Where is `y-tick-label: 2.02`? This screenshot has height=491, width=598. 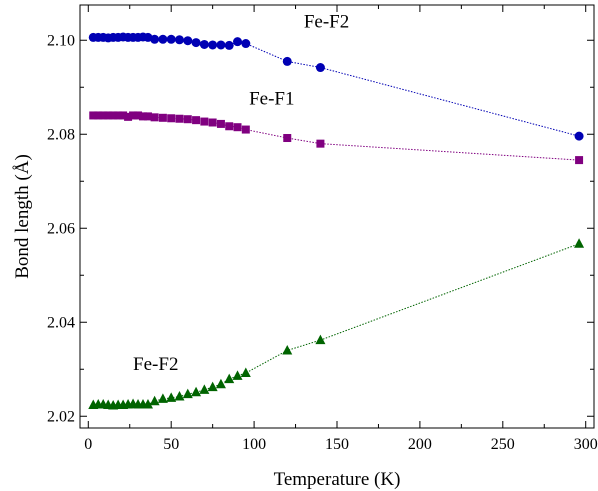
y-tick-label: 2.02 is located at coordinates (61, 416).